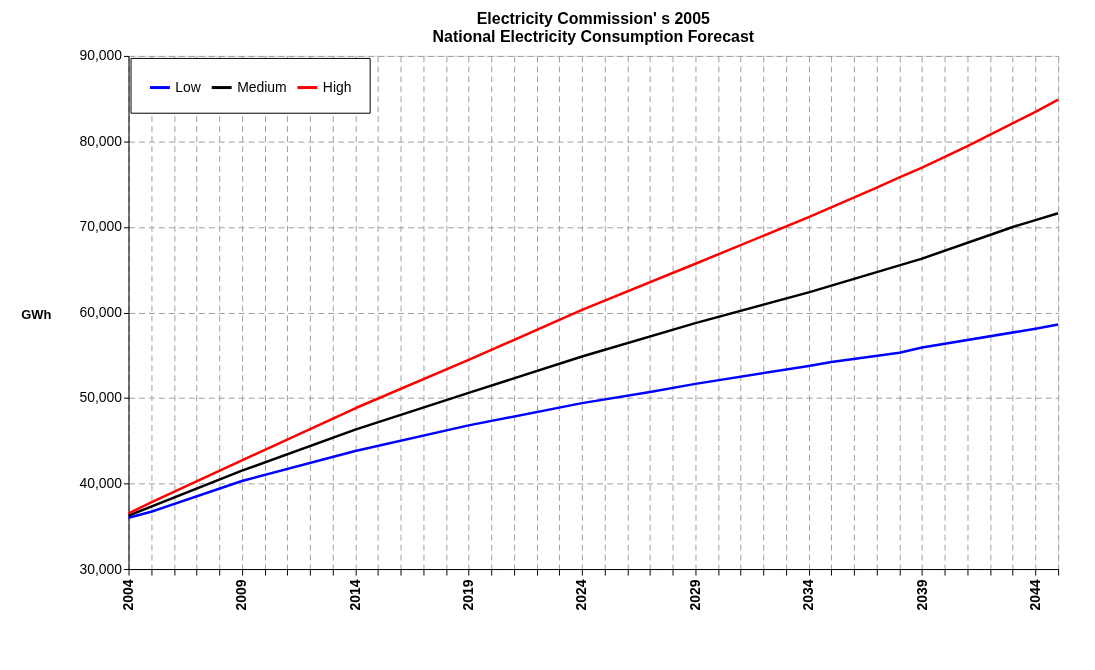  Describe the element at coordinates (101, 311) in the screenshot. I see `y-tick-label: 60,000` at that location.